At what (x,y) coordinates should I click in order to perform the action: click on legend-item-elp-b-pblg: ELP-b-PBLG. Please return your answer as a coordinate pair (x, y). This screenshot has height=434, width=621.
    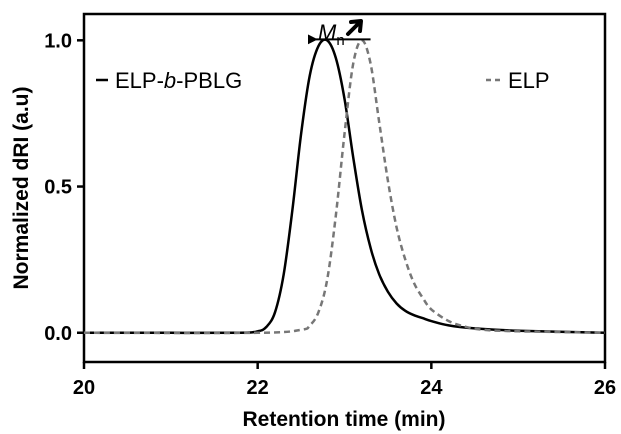
    Looking at the image, I should click on (169, 80).